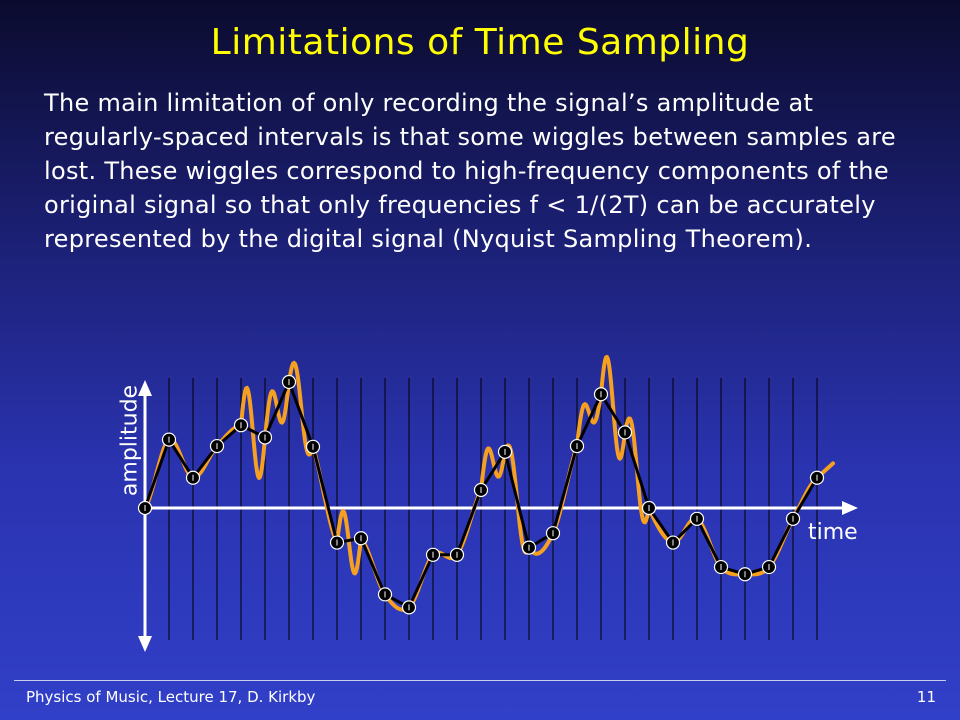 This screenshot has width=960, height=720. What do you see at coordinates (480, 680) in the screenshot?
I see `footer-divider` at bounding box center [480, 680].